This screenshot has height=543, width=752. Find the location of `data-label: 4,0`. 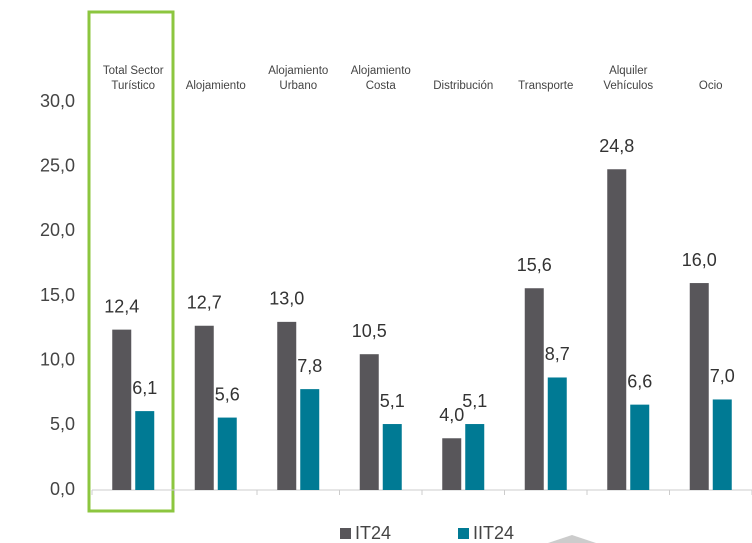

data-label: 4,0 is located at coordinates (451, 415).